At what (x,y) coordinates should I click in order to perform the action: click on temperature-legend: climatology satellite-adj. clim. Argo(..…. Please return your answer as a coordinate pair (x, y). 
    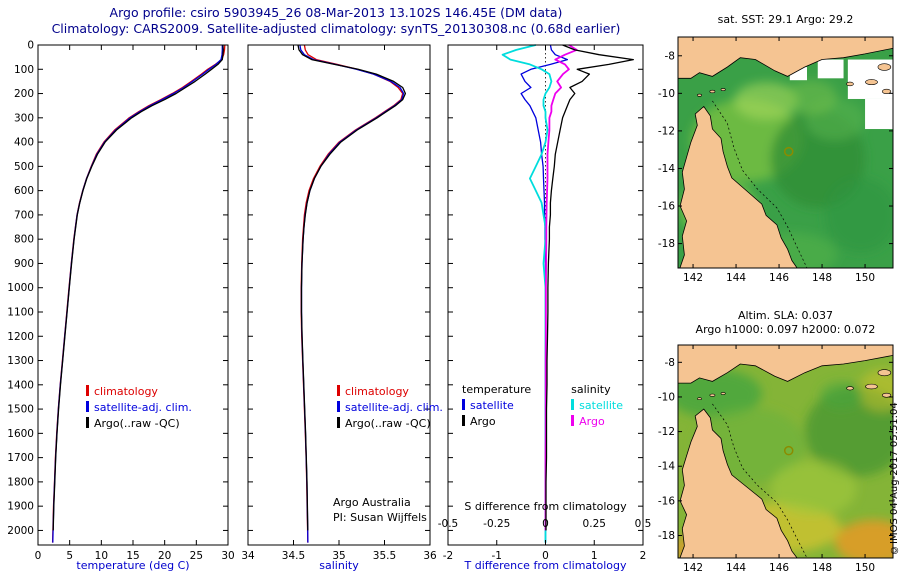
    Looking at the image, I should click on (139, 408).